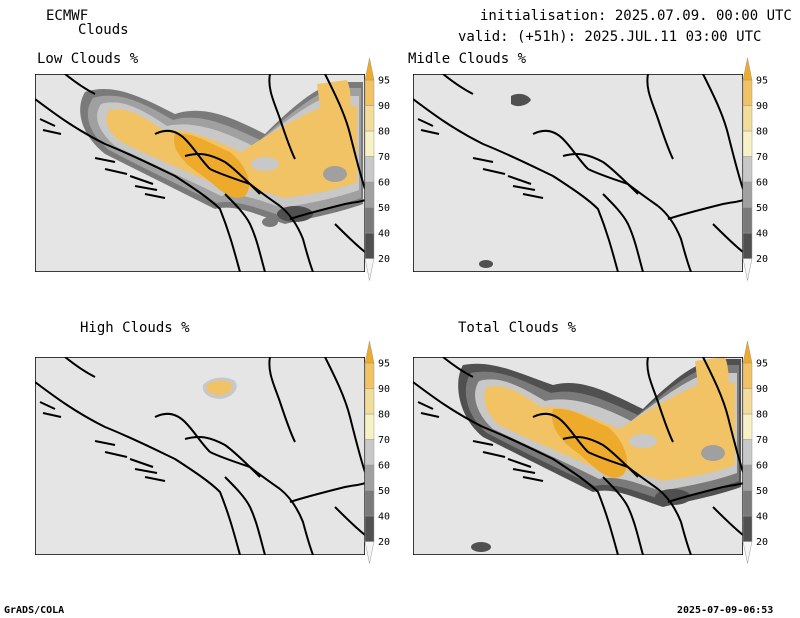 The height and width of the screenshot is (618, 800). Describe the element at coordinates (578, 456) in the screenshot. I see `map-total-clouds` at that location.